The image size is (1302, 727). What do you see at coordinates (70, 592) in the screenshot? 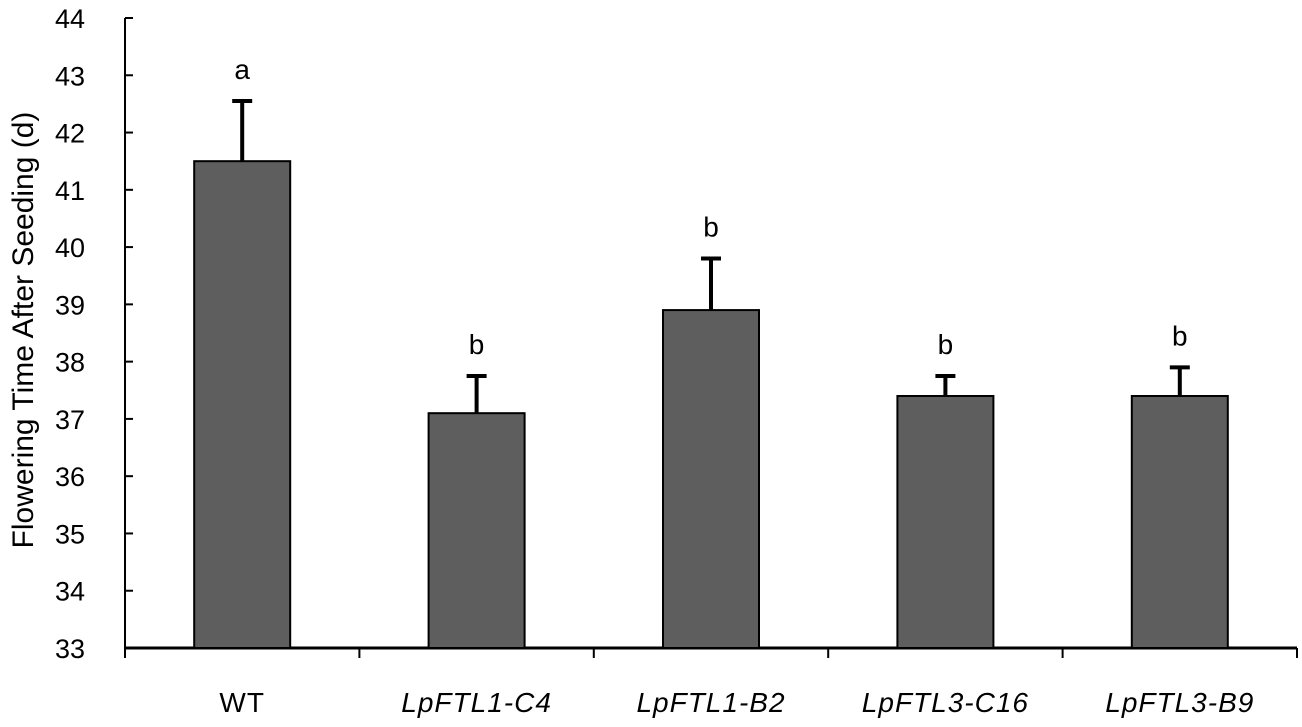
I see `y-tick-label: 34` at bounding box center [70, 592].